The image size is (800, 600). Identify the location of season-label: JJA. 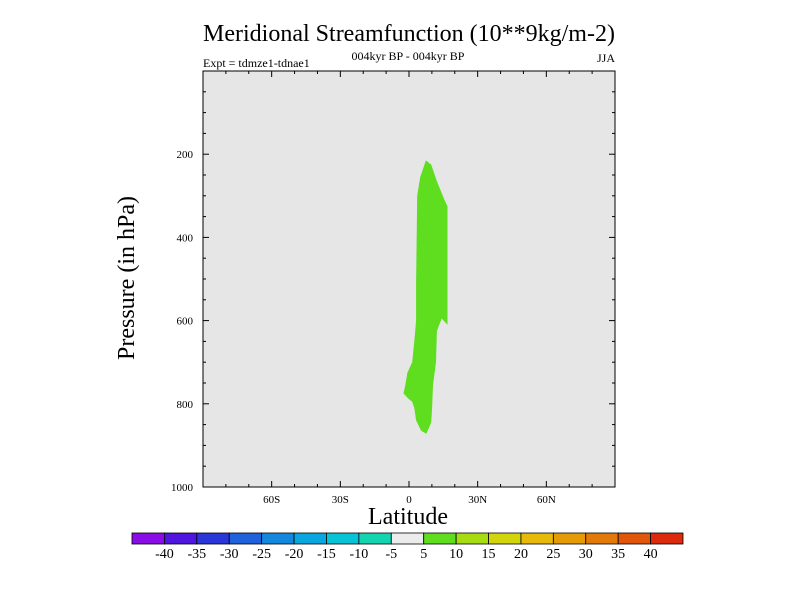
(606, 58).